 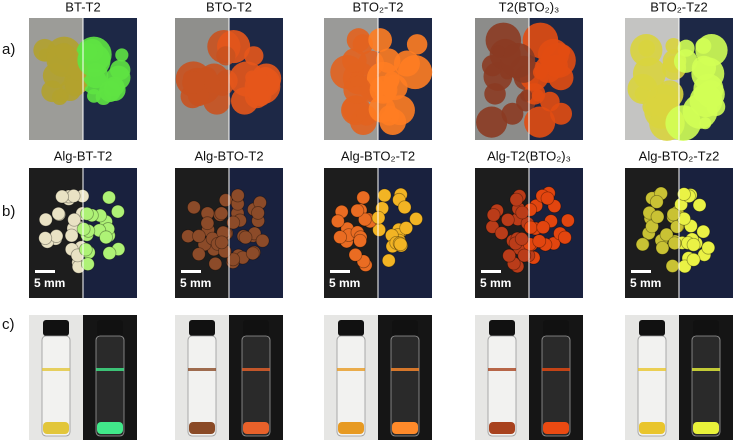 I want to click on sample-title: BTO-T2, so click(x=229, y=7).